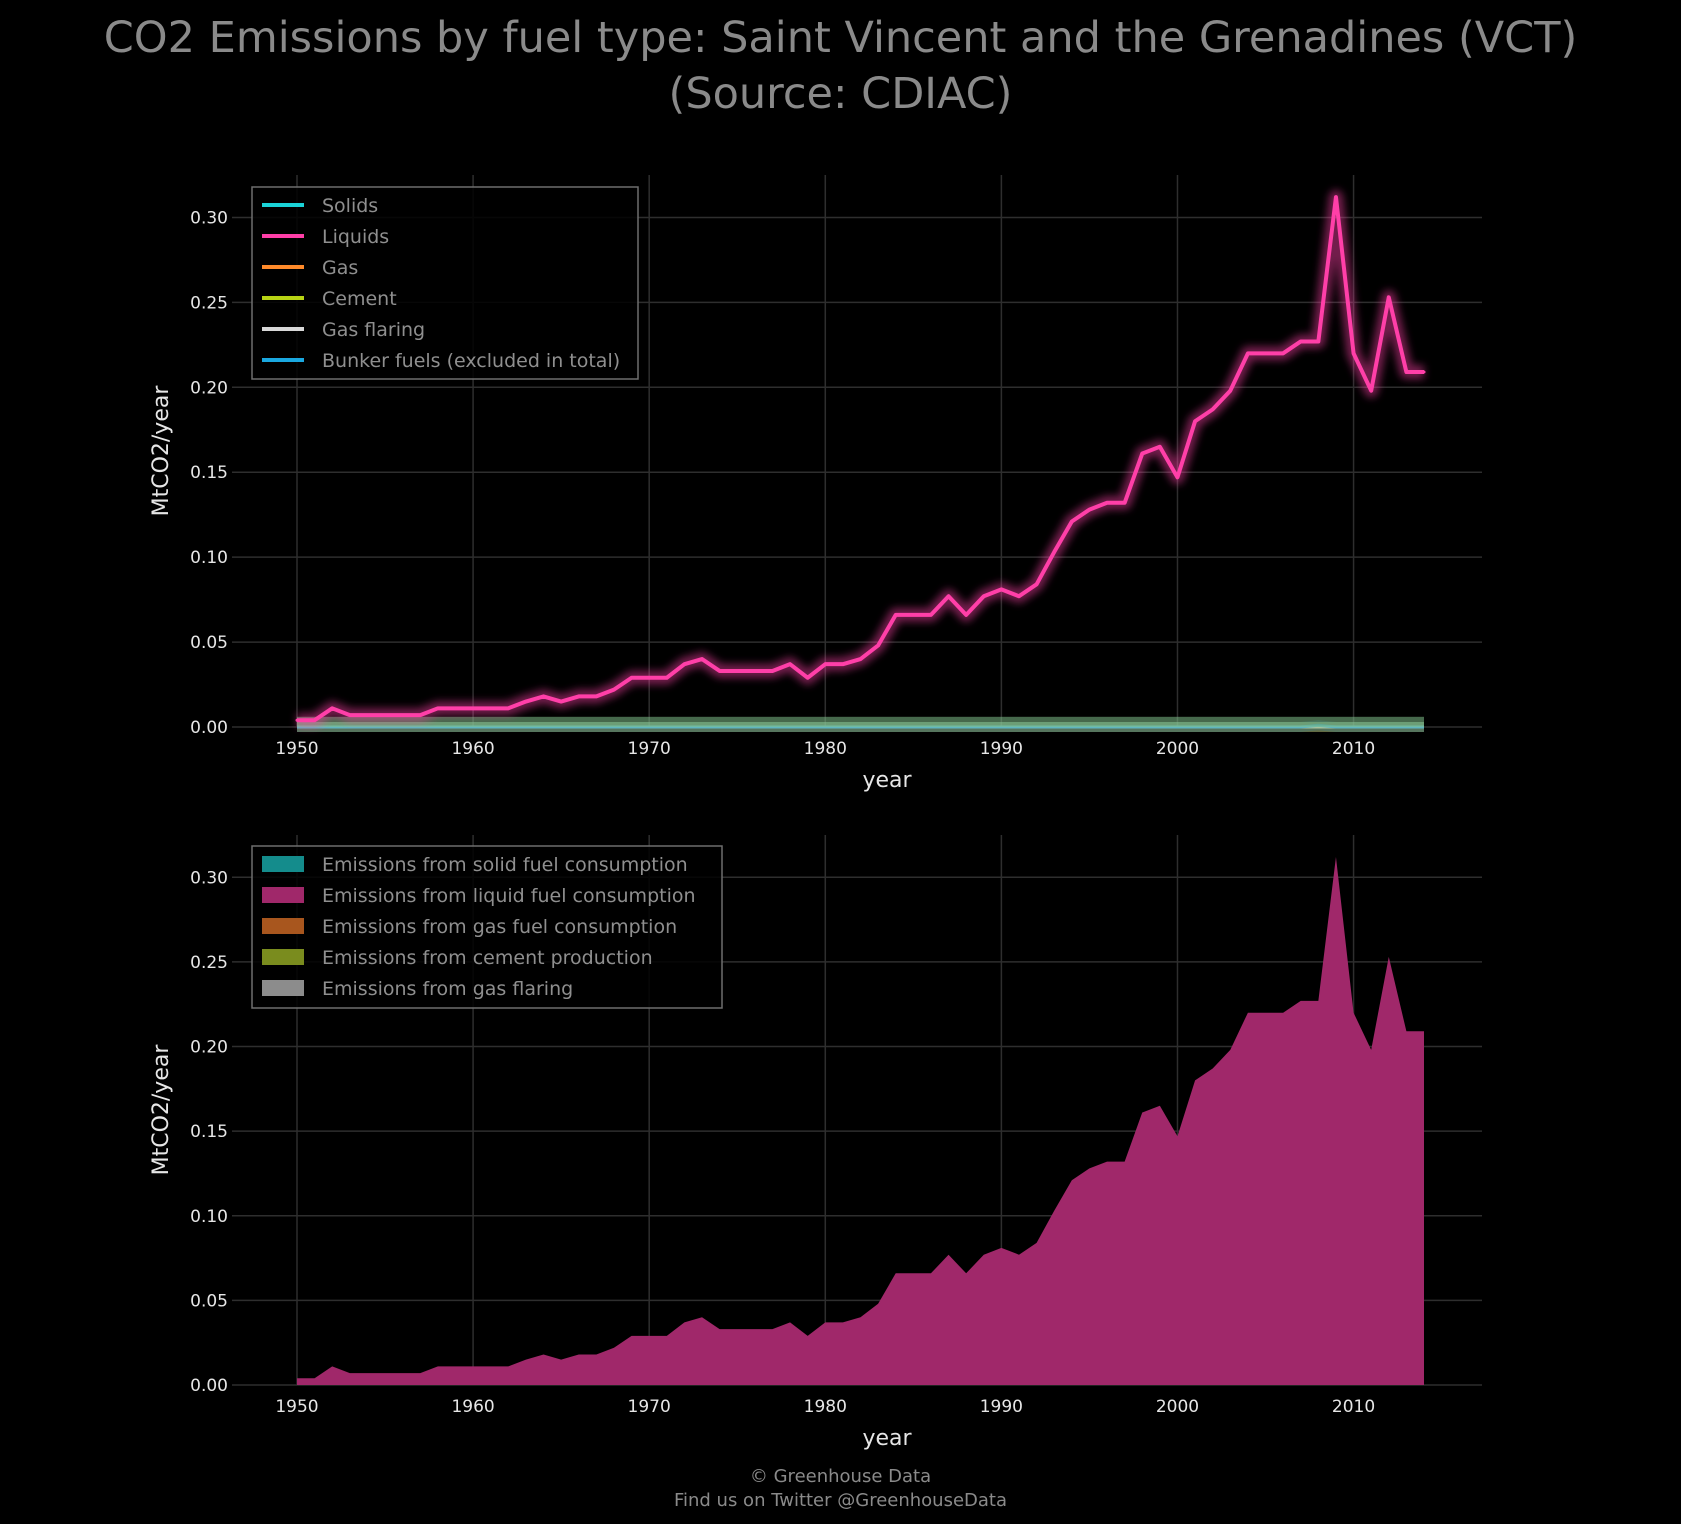 The width and height of the screenshot is (1681, 1524). Describe the element at coordinates (373, 330) in the screenshot. I see `legend-label: Gas flaring` at that location.